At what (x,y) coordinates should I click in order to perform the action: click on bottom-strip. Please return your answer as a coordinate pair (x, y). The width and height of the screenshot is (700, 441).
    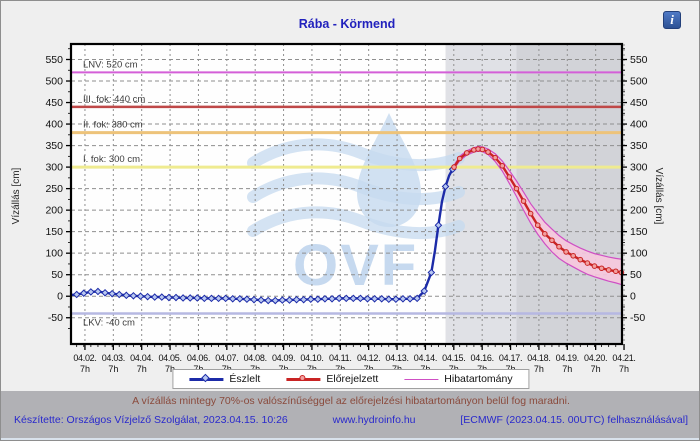
    Looking at the image, I should click on (350, 439).